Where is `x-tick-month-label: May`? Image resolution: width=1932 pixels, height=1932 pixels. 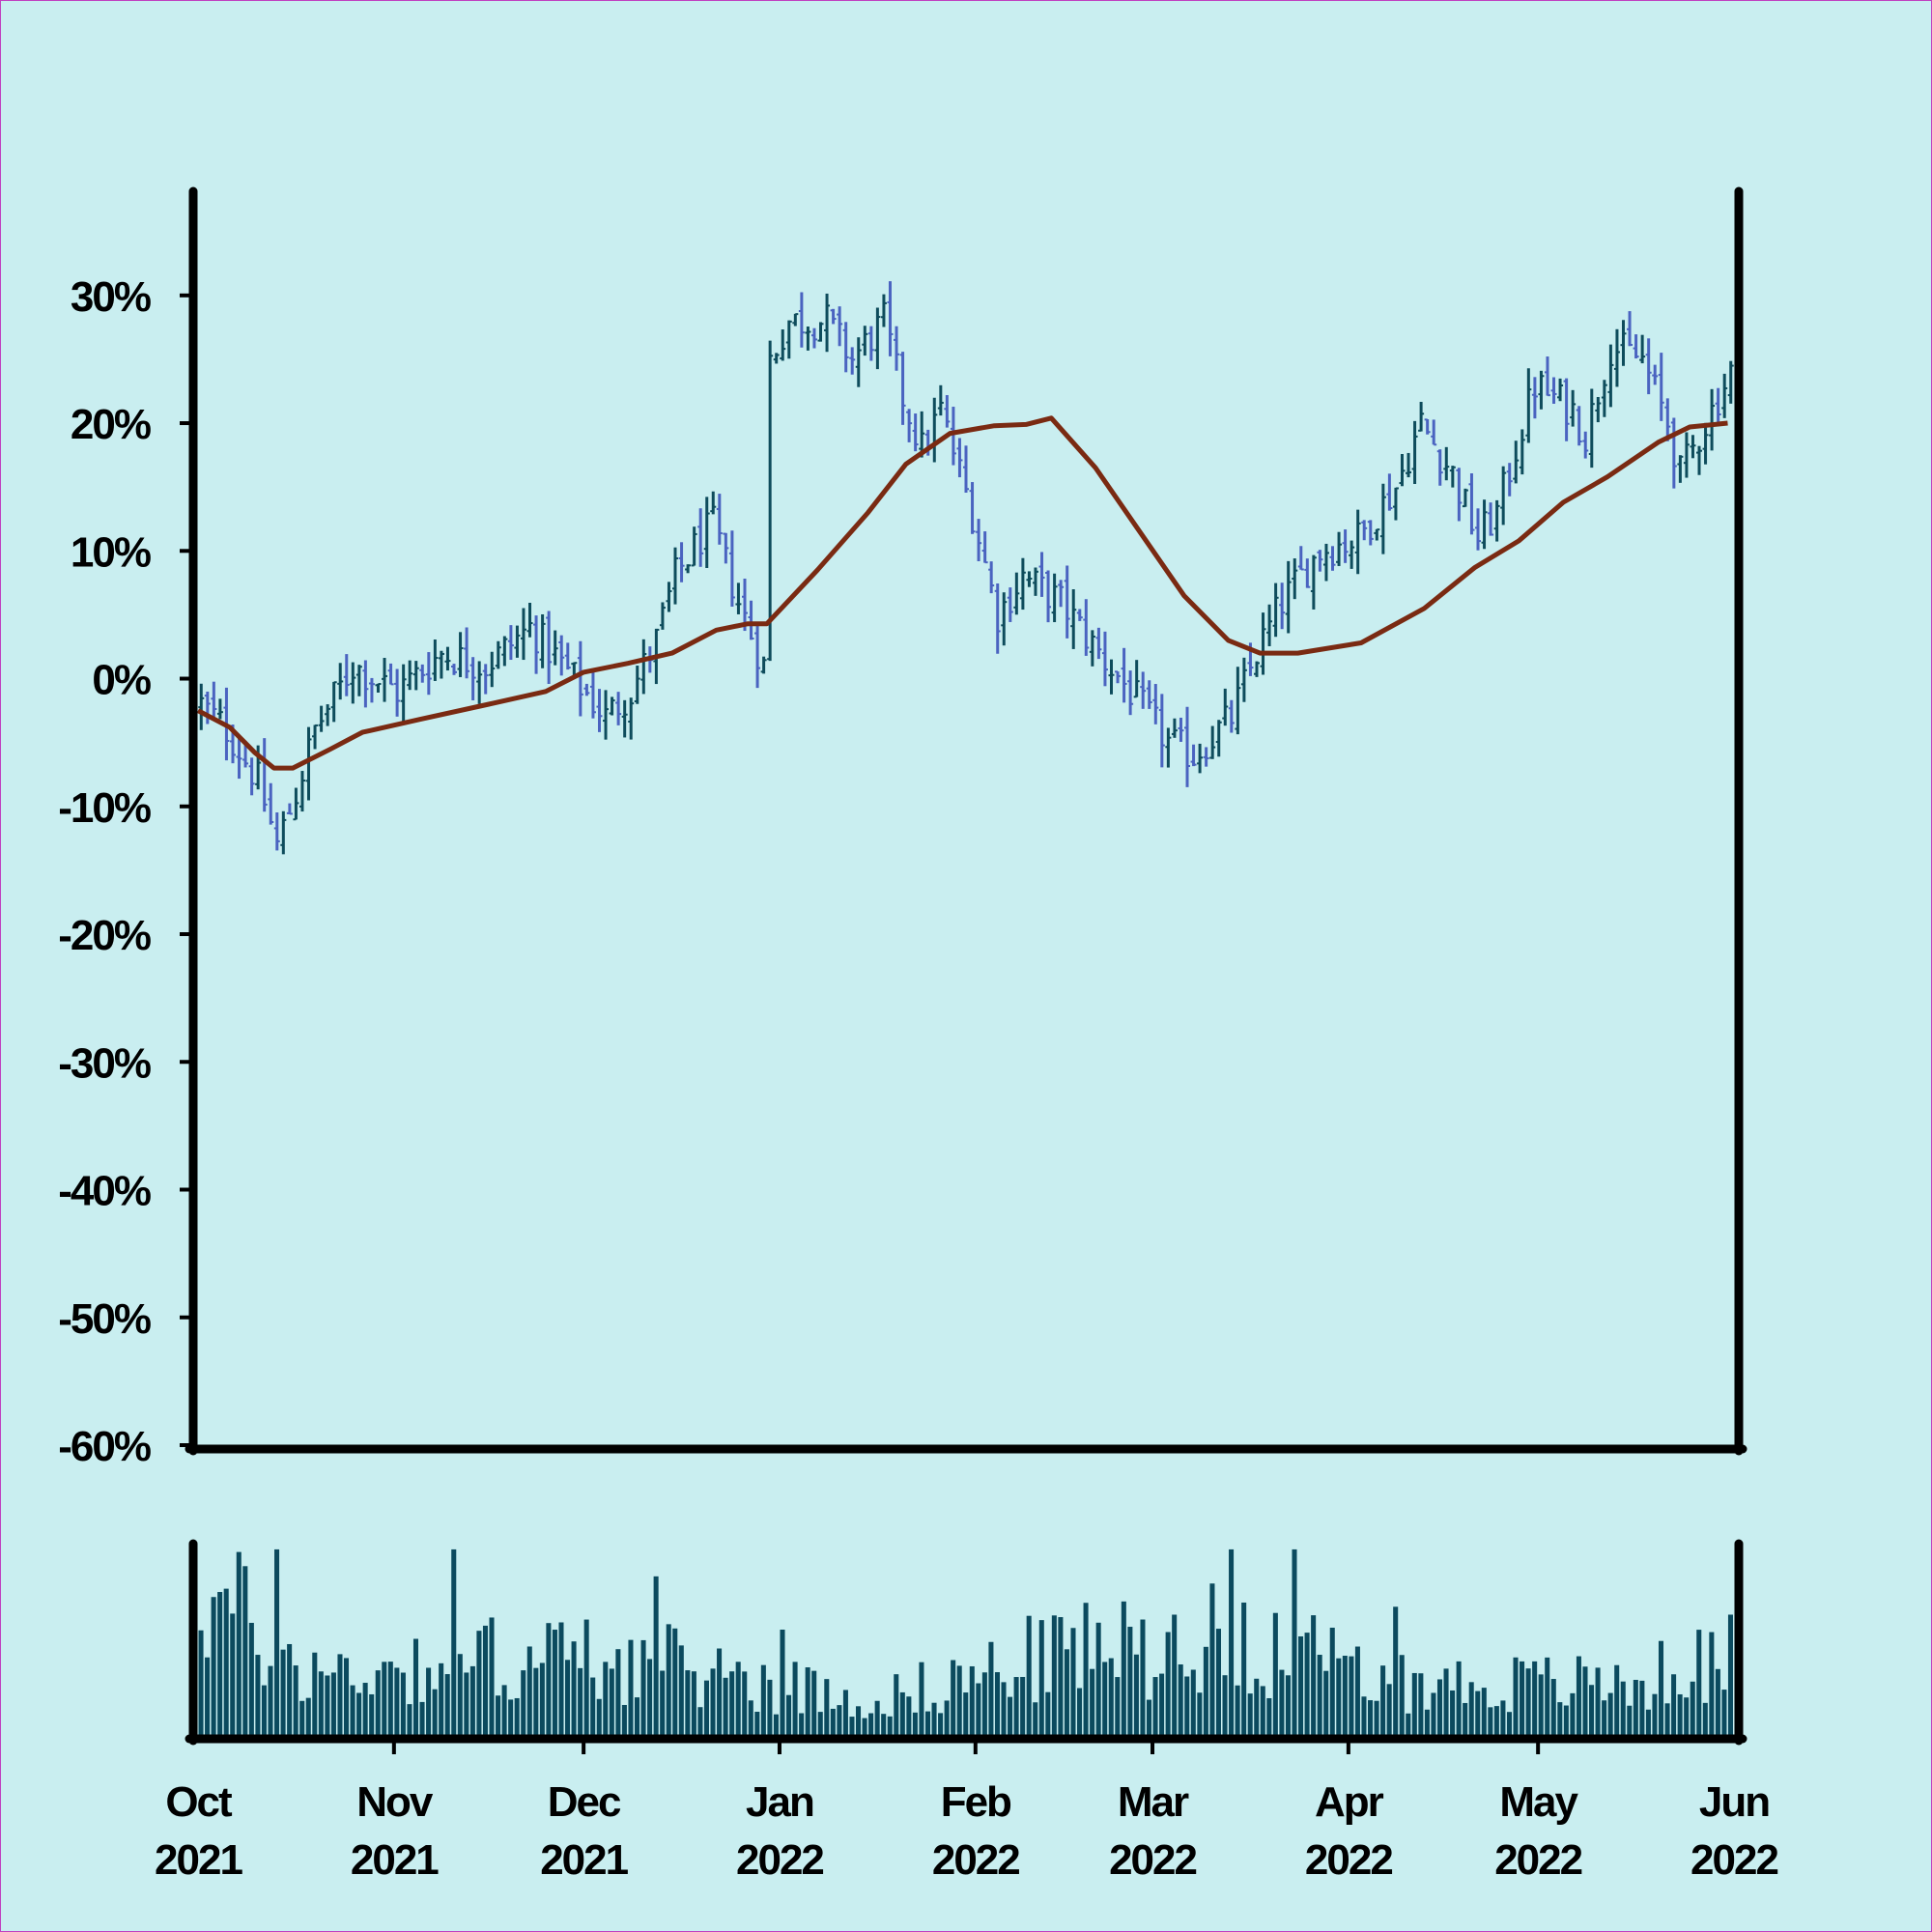 x-tick-month-label: May is located at coordinates (1538, 1802).